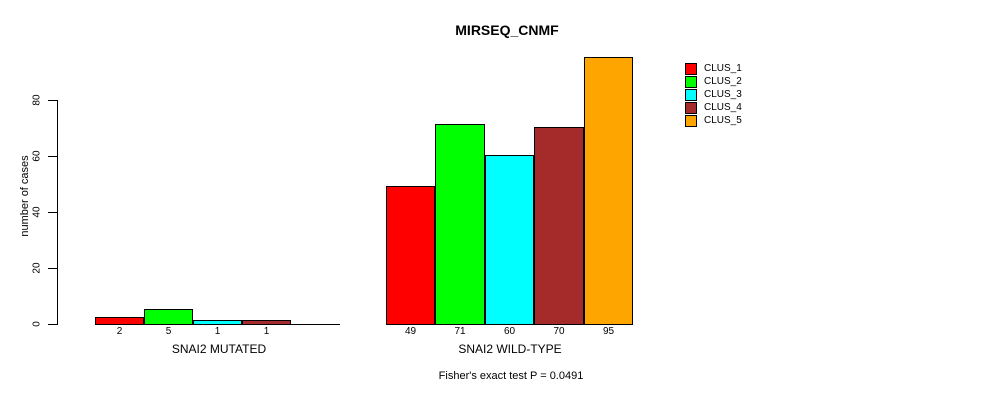  Describe the element at coordinates (559, 331) in the screenshot. I see `bar-value-label: 70` at that location.